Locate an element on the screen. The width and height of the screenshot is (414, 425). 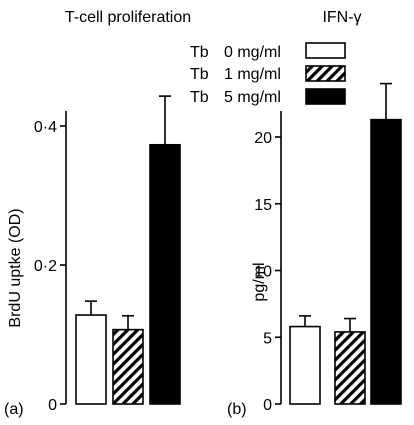
legend-label: 1 mg/ml is located at coordinates (252, 74).